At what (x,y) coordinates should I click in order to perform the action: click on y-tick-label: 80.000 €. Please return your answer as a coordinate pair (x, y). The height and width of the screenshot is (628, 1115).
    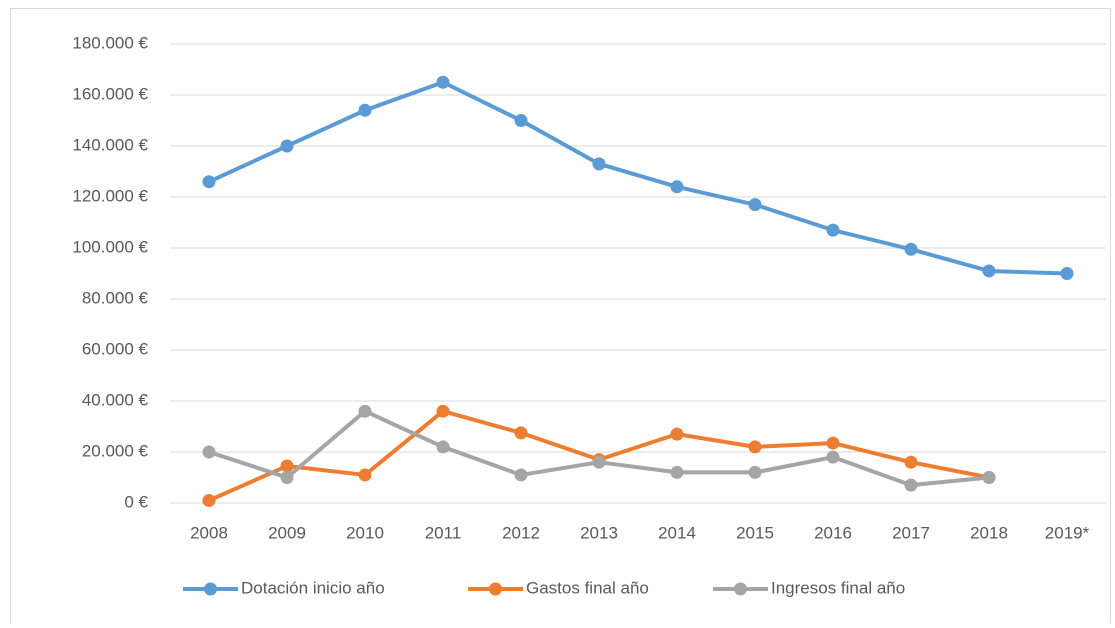
    Looking at the image, I should click on (115, 297).